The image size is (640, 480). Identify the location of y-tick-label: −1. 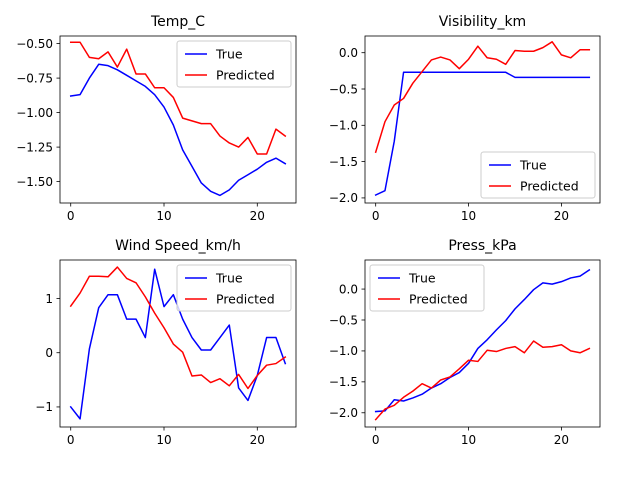
(44, 407).